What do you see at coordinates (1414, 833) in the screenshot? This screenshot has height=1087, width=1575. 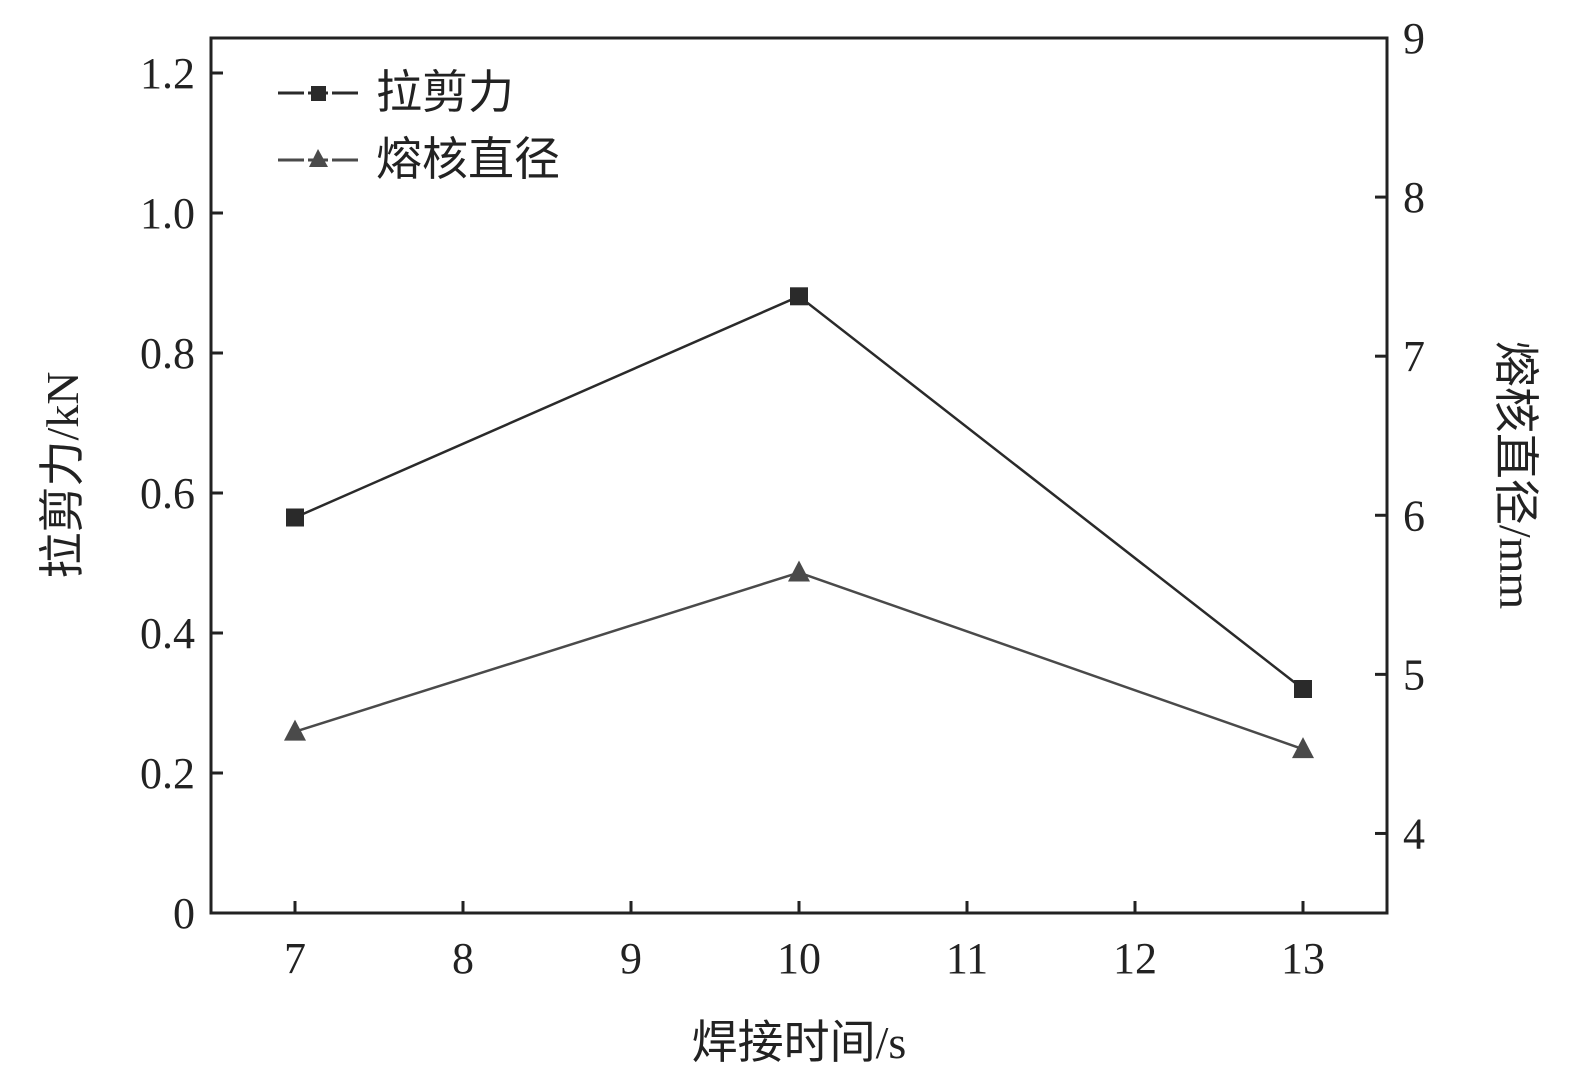 I see `y2-tick-label: 4` at bounding box center [1414, 833].